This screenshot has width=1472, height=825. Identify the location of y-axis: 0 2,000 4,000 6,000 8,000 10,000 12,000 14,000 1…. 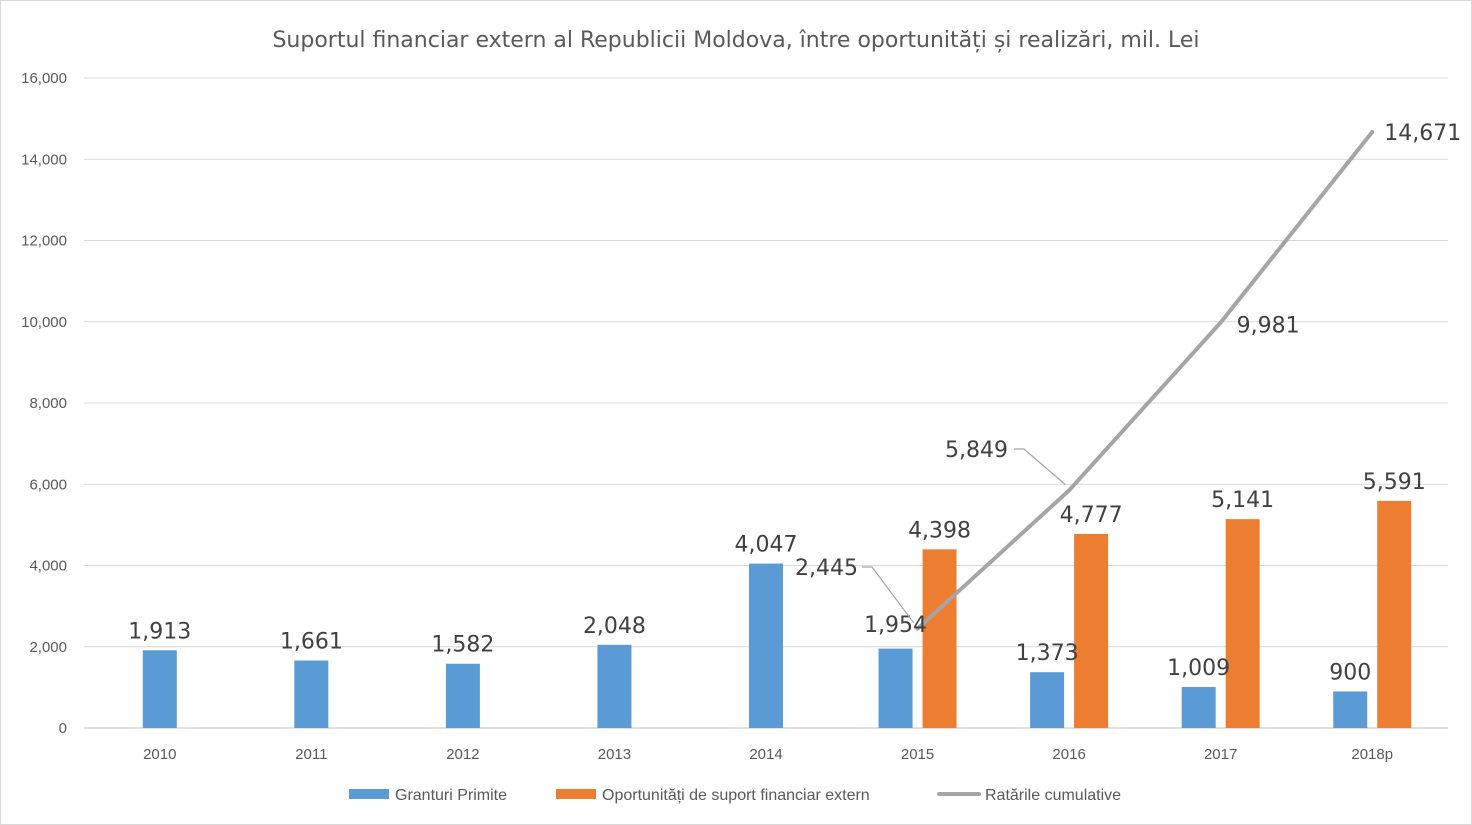
(44, 403).